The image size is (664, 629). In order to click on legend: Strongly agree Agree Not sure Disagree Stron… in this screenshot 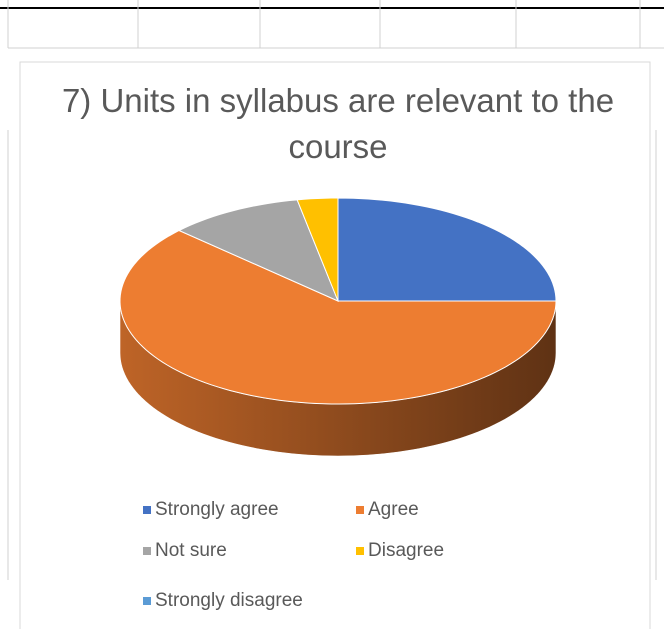, I will do `click(293, 555)`.